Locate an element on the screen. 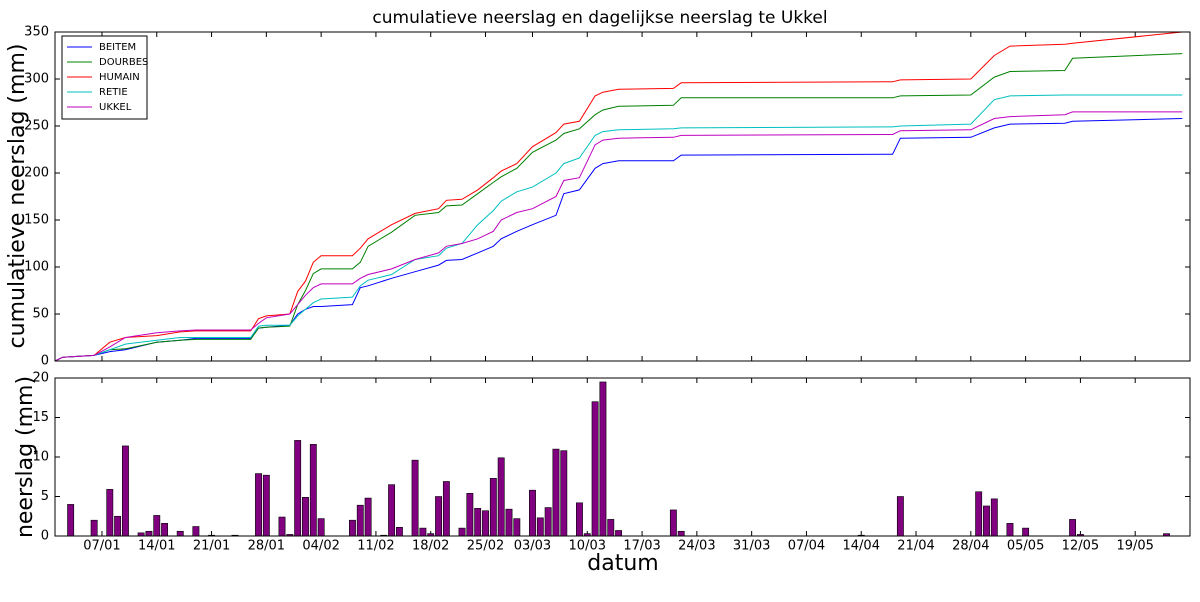  x-tick-label: 04/02 is located at coordinates (320, 546).